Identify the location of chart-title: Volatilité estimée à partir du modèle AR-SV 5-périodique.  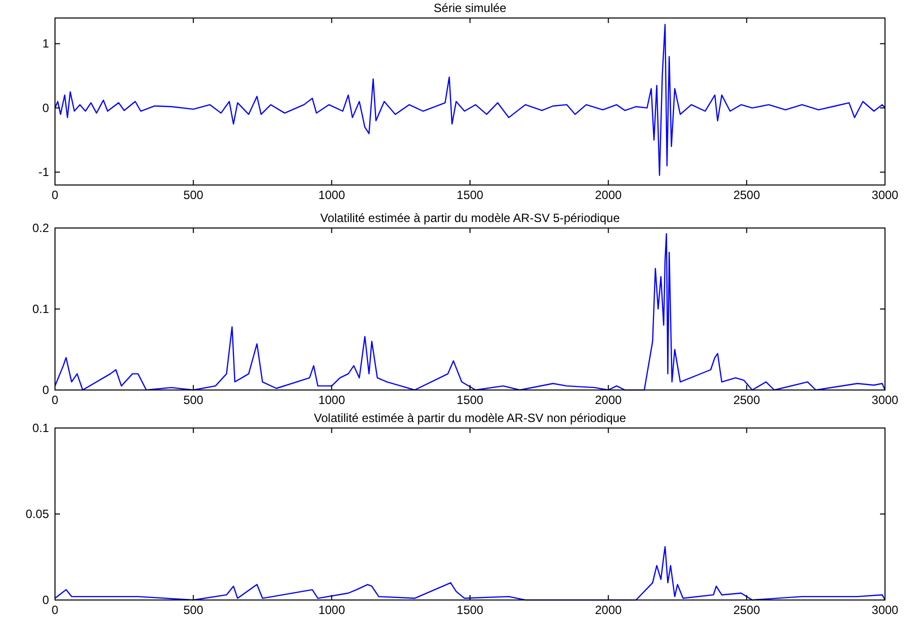
(470, 218).